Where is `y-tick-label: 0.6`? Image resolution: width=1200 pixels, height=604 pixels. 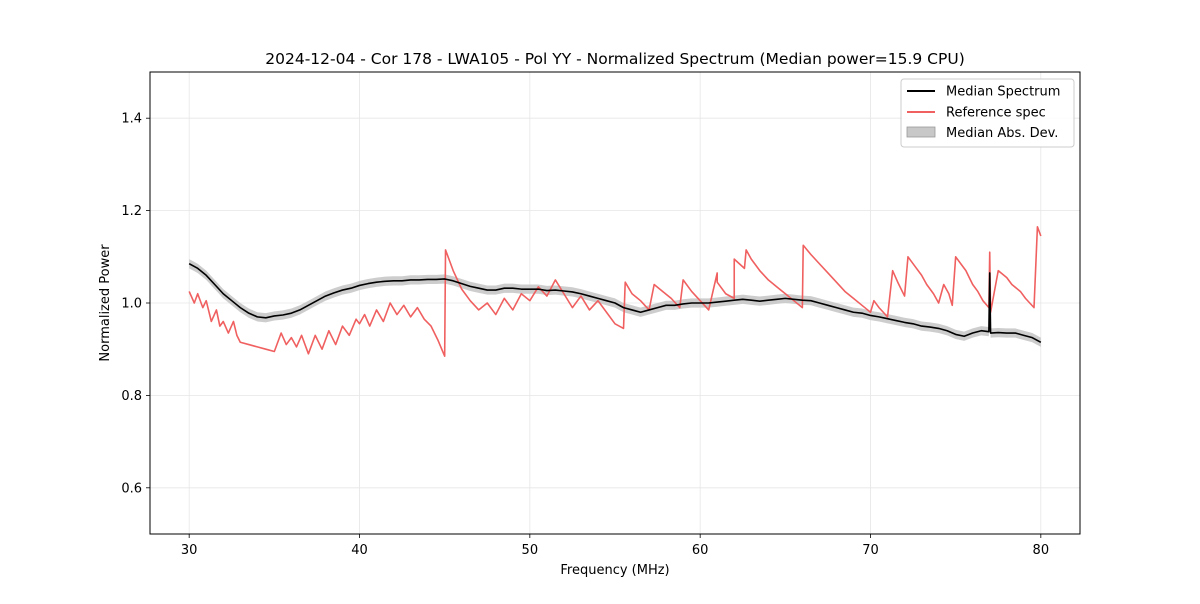
y-tick-label: 0.6 is located at coordinates (131, 488).